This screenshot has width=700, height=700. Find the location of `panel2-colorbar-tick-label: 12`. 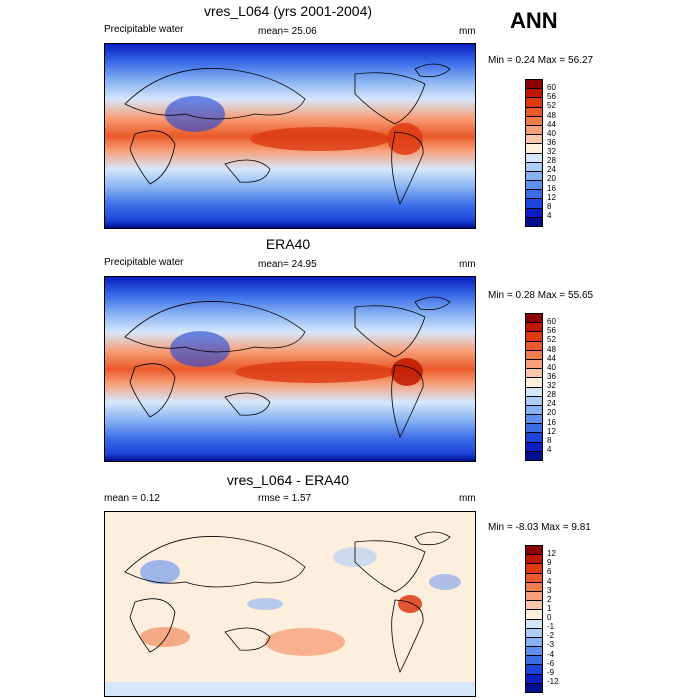

panel2-colorbar-tick-label: 12 is located at coordinates (551, 431).